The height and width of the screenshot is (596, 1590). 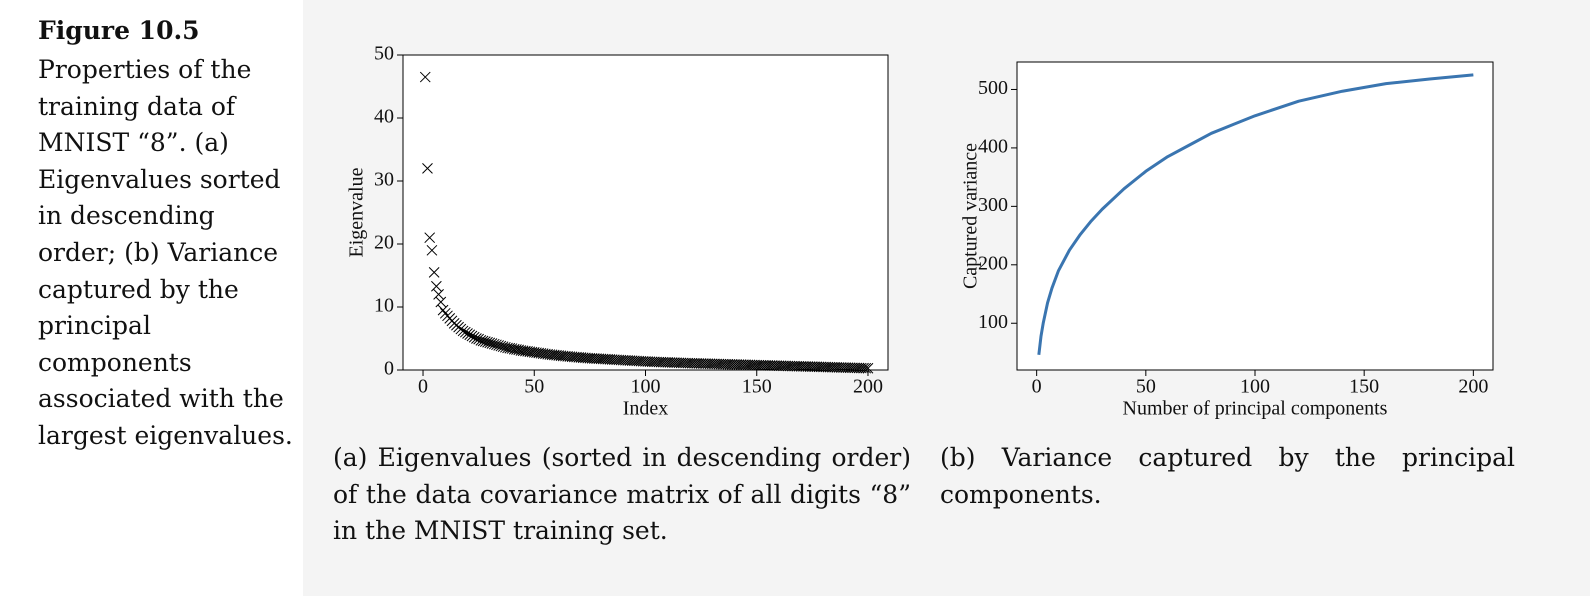 I want to click on y-tick-label: 50, so click(x=384, y=54).